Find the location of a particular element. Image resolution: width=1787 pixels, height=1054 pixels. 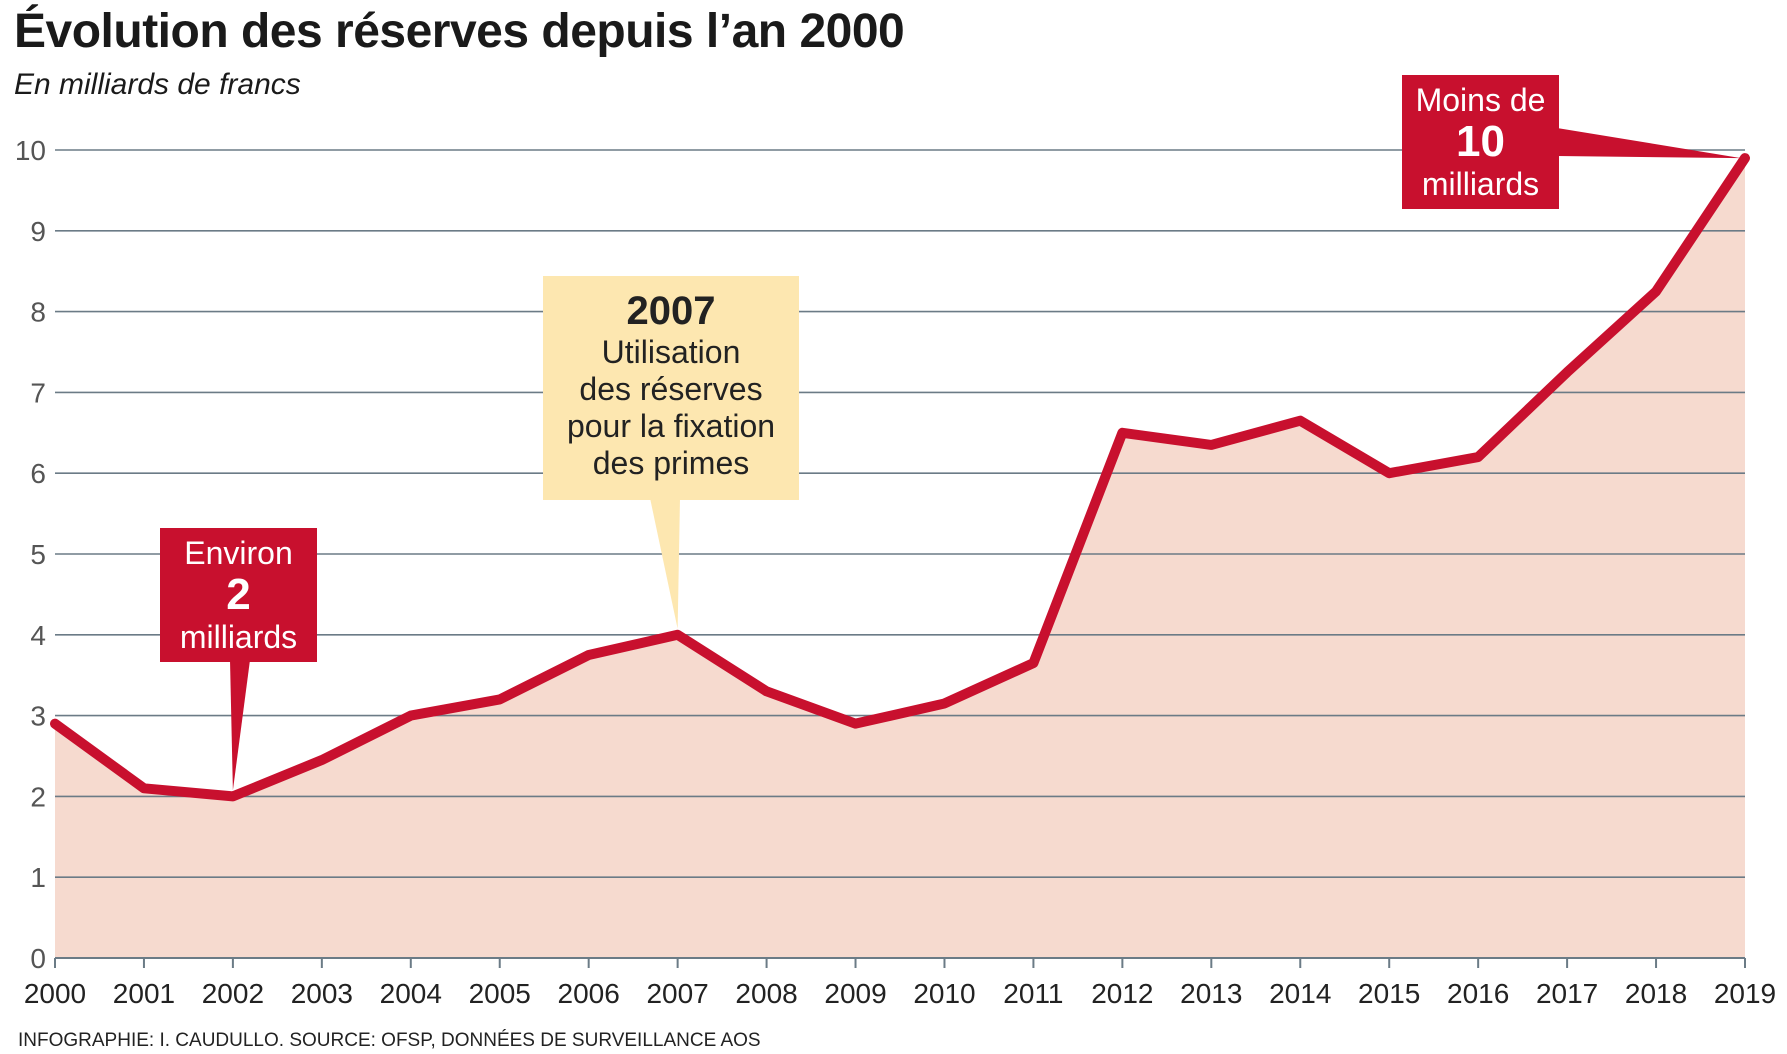

x-tick-label: 2003 is located at coordinates (322, 993).